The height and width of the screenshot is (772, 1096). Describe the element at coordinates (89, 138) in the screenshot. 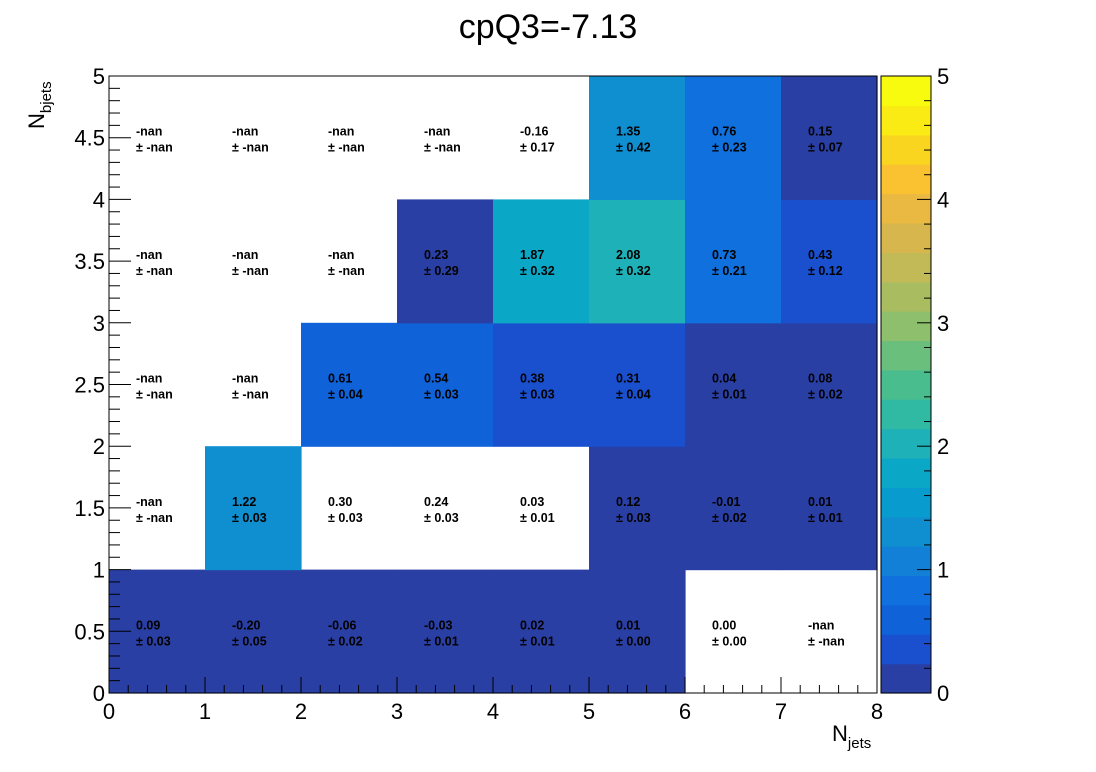

I see `y-tick-label: 4.5` at that location.